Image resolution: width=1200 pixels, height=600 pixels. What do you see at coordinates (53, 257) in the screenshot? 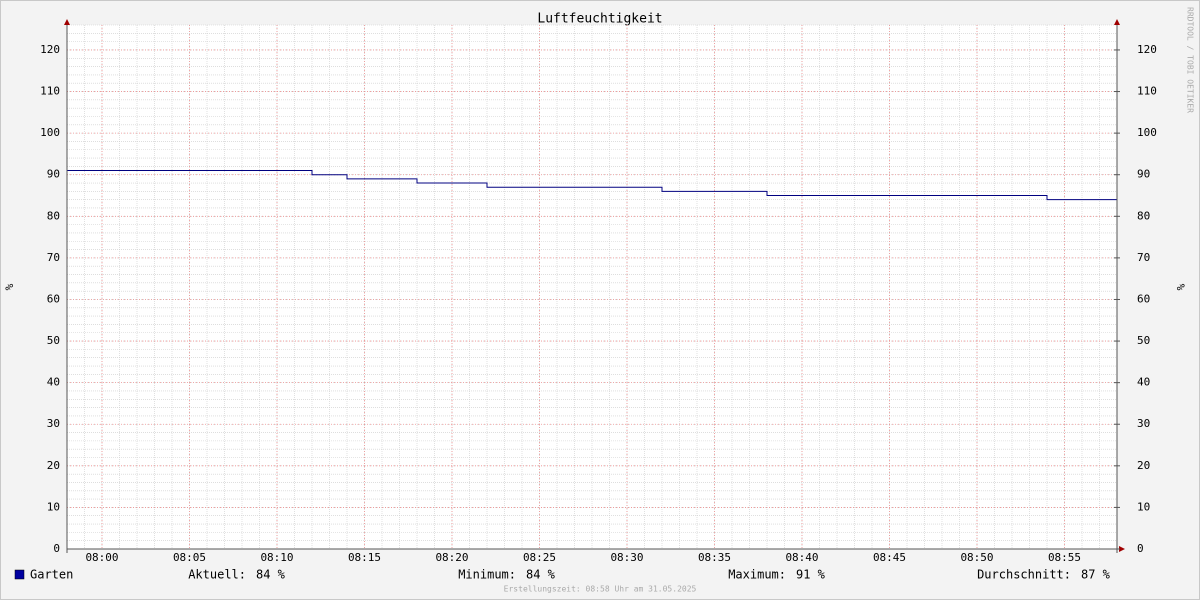
I see `y-tick-label: 70` at bounding box center [53, 257].